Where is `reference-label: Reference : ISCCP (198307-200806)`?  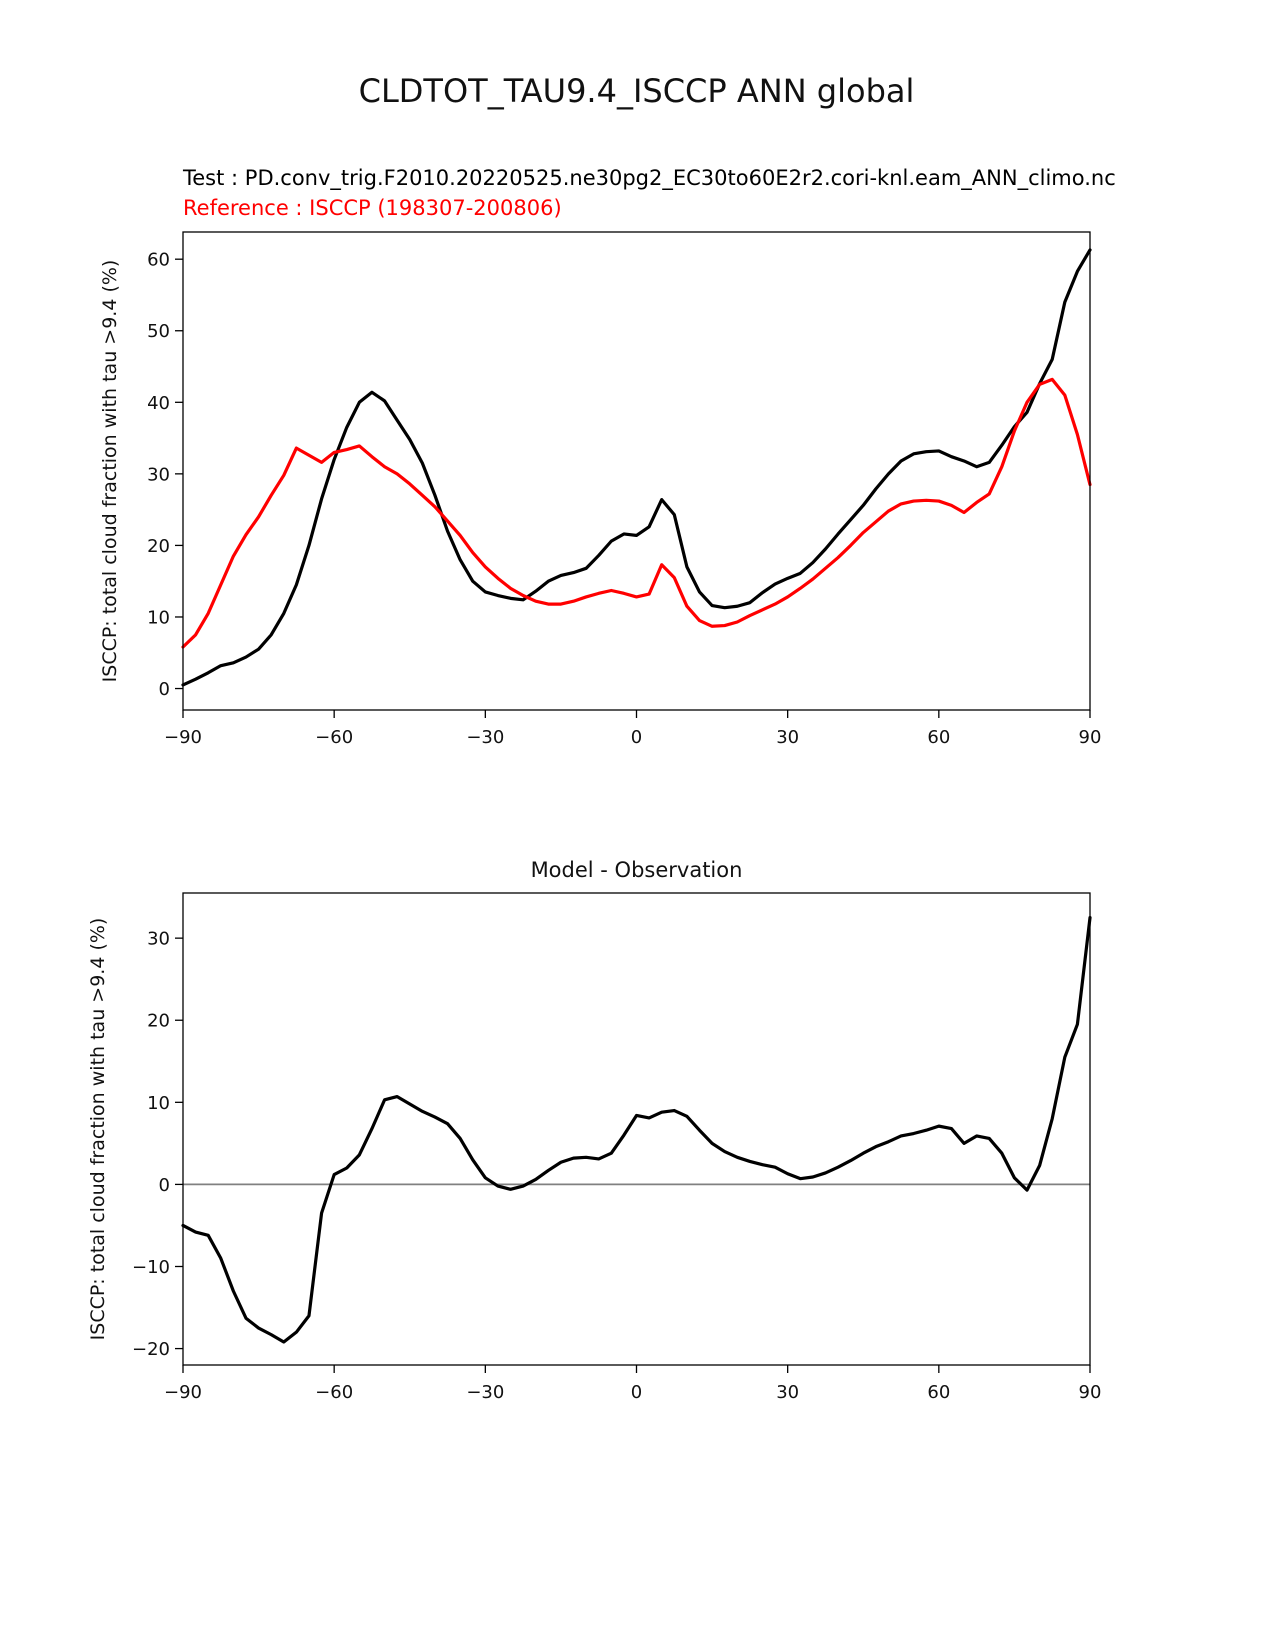 reference-label: Reference : ISCCP (198307-200806) is located at coordinates (372, 208).